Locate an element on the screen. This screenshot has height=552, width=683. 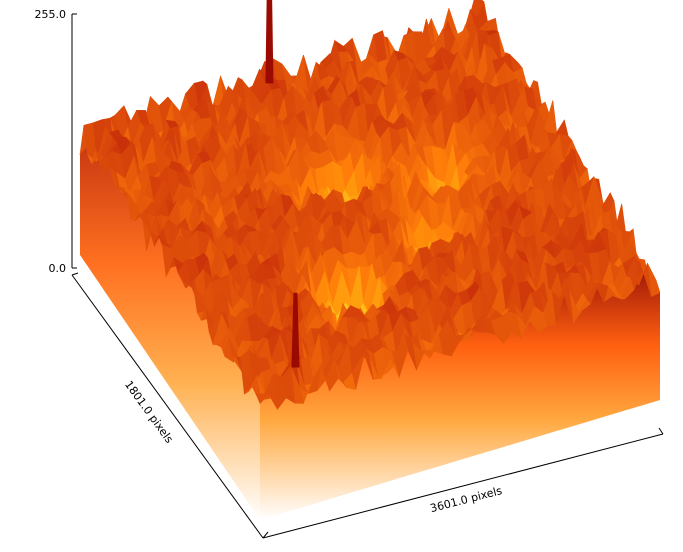
y-axis-label: 1801.0 pixels is located at coordinates (149, 412).